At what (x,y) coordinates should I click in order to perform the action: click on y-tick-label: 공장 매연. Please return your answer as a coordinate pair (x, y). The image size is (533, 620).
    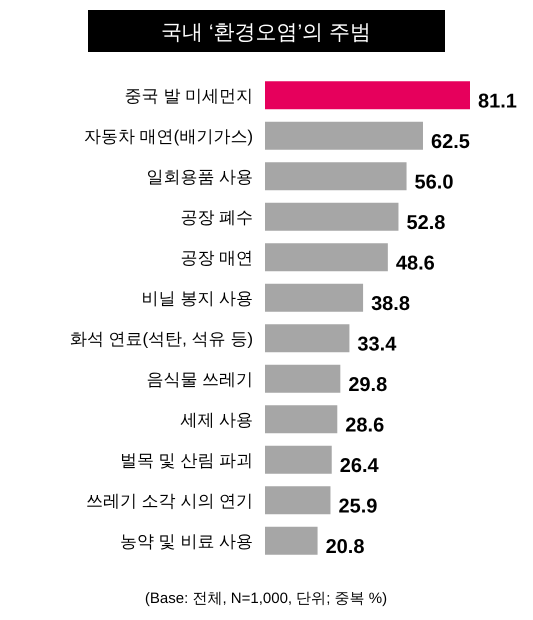
    Looking at the image, I should click on (216, 258).